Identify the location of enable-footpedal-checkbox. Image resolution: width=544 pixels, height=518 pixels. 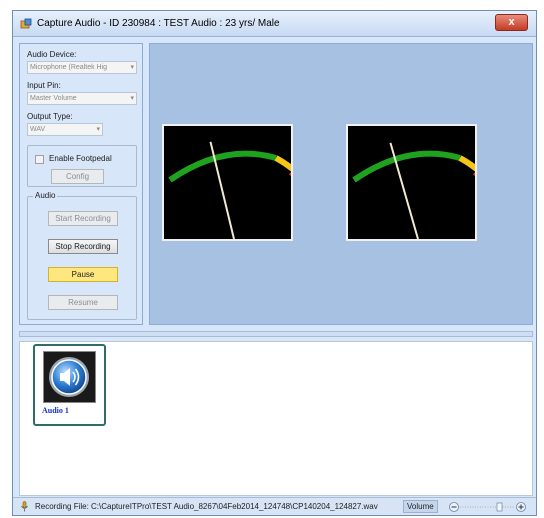
(39, 159).